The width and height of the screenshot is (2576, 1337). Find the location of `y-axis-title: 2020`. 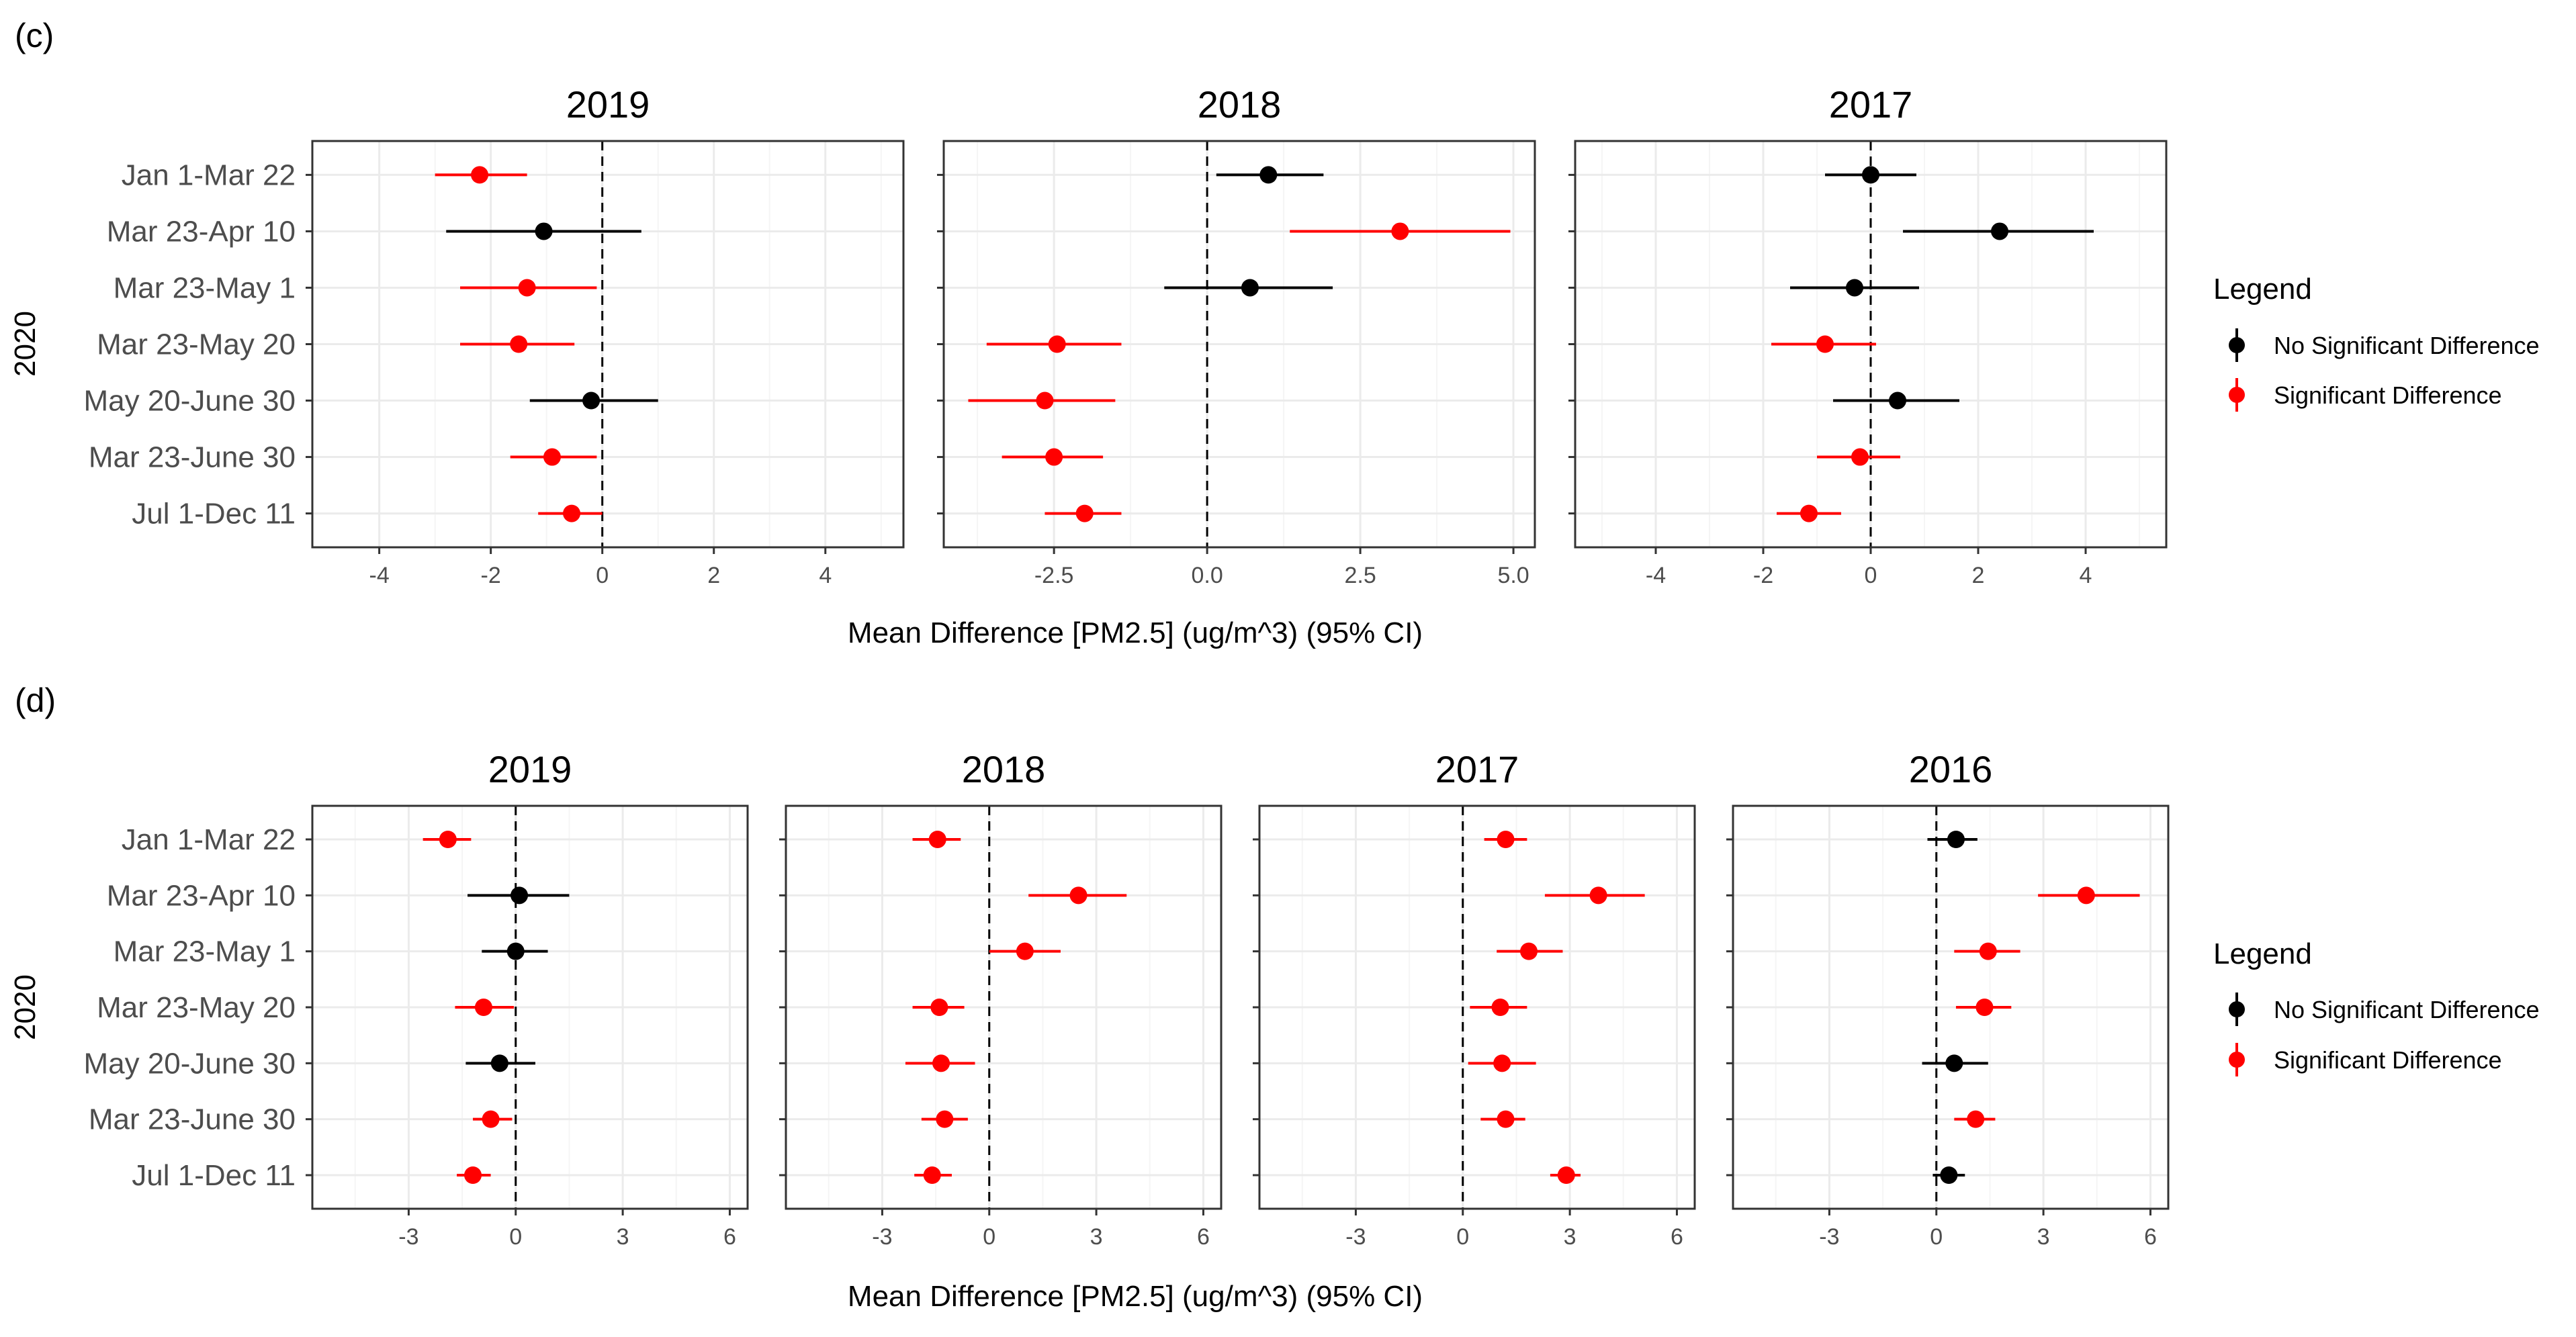

y-axis-title: 2020 is located at coordinates (26, 1007).